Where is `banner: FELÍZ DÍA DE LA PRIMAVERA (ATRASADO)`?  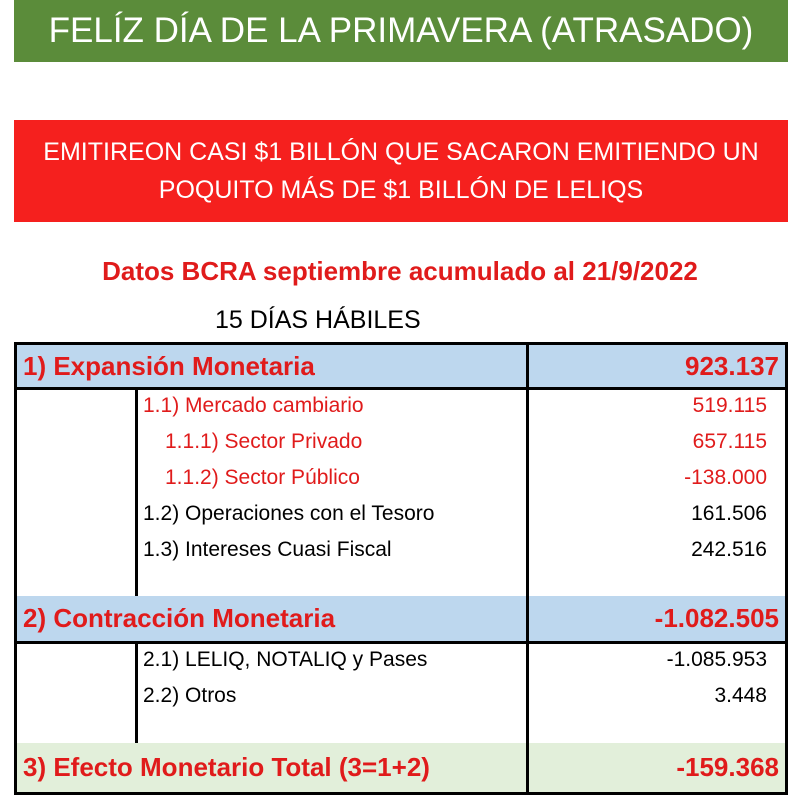
banner: FELÍZ DÍA DE LA PRIMAVERA (ATRASADO) is located at coordinates (401, 31).